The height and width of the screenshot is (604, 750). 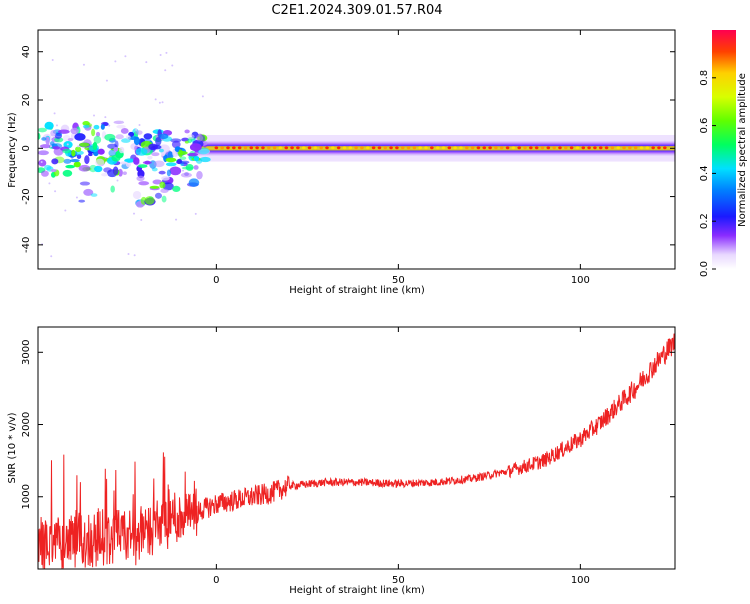 I want to click on snr-ytick-label: 3000, so click(x=26, y=352).